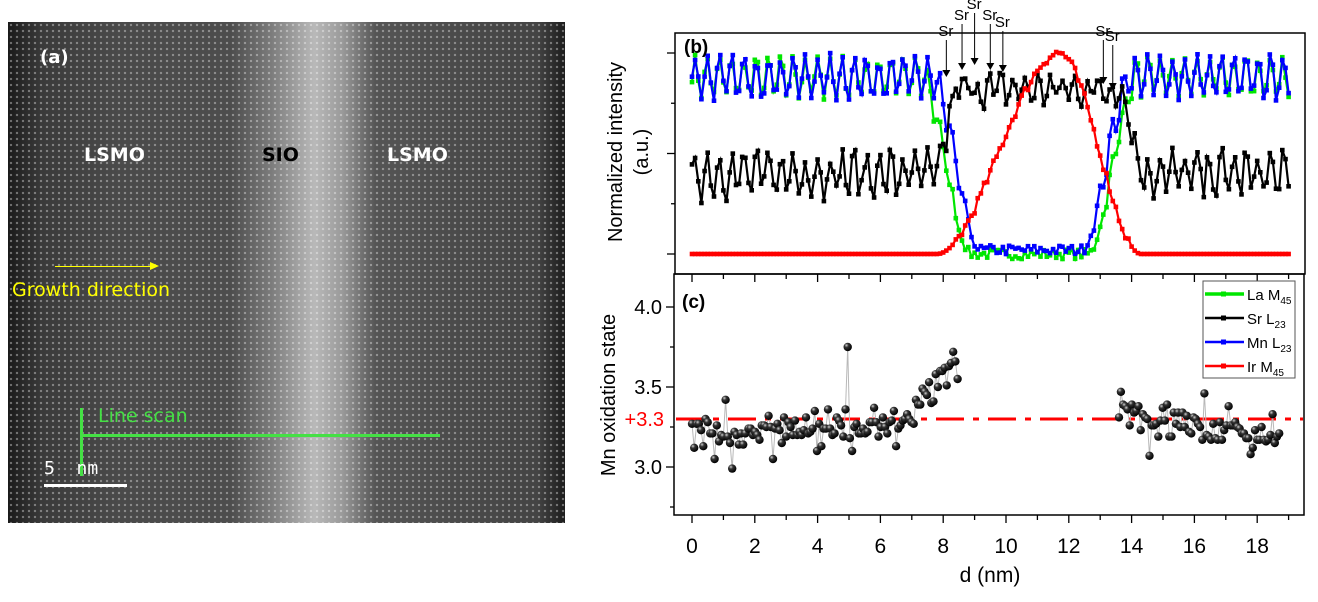 This screenshot has height=602, width=1318. I want to click on x-tick-label: 2, so click(755, 546).